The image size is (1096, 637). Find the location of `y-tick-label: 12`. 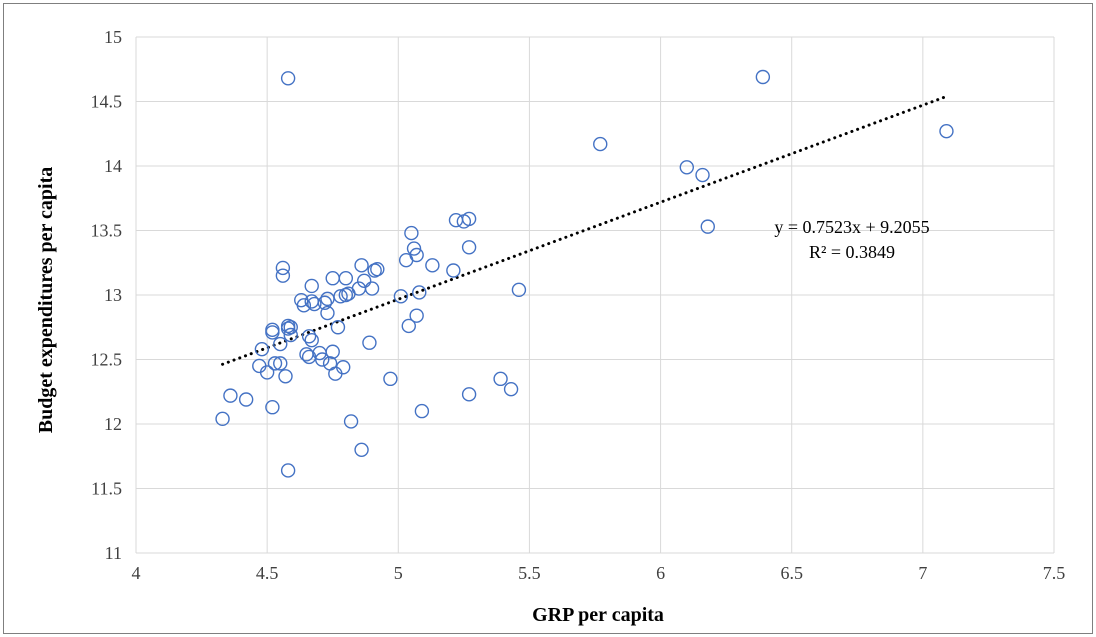

y-tick-label: 12 is located at coordinates (113, 424).